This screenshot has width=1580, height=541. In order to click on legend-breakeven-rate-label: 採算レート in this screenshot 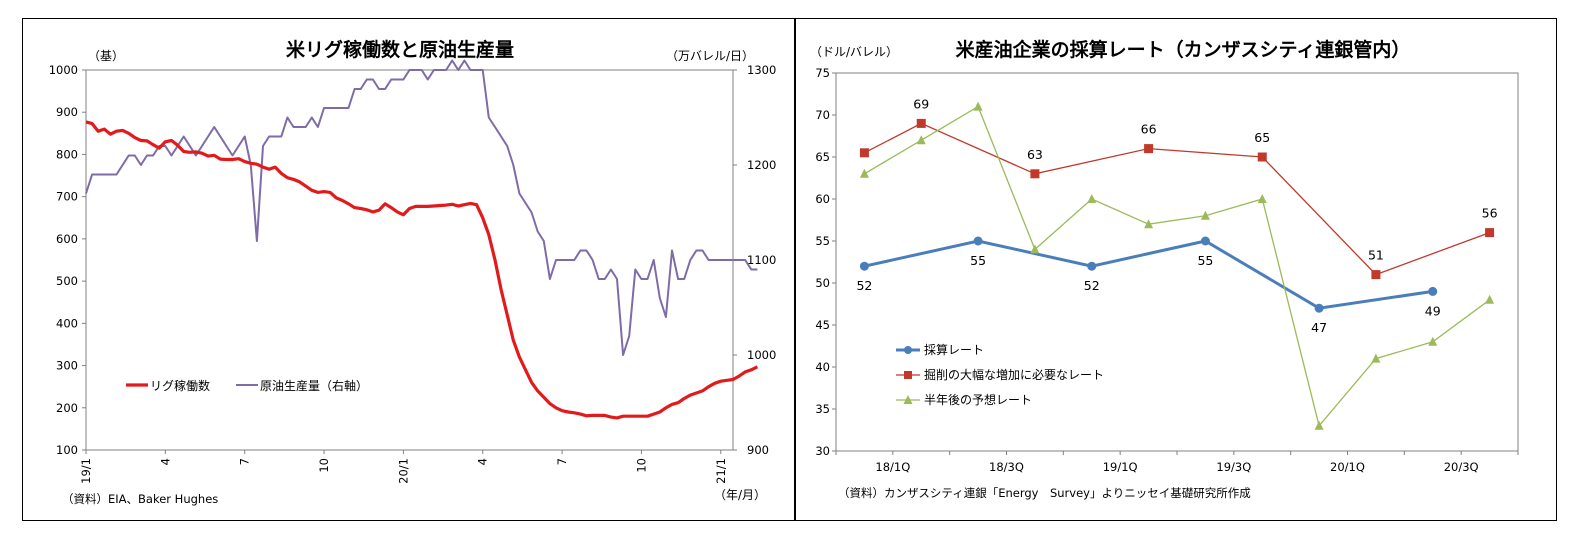, I will do `click(954, 349)`.